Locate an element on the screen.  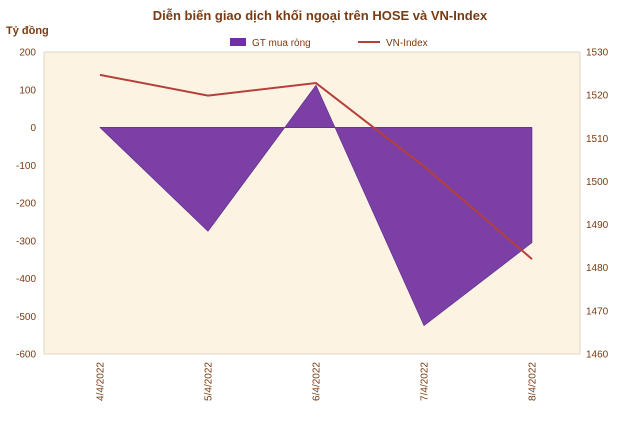
legend-label-vnindex: VN-Index is located at coordinates (407, 43).